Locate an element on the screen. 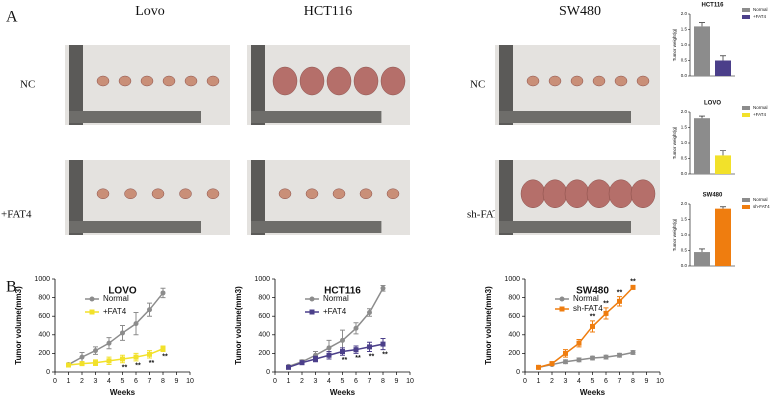 The image size is (778, 402). column-header: HCT116 is located at coordinates (328, 11).